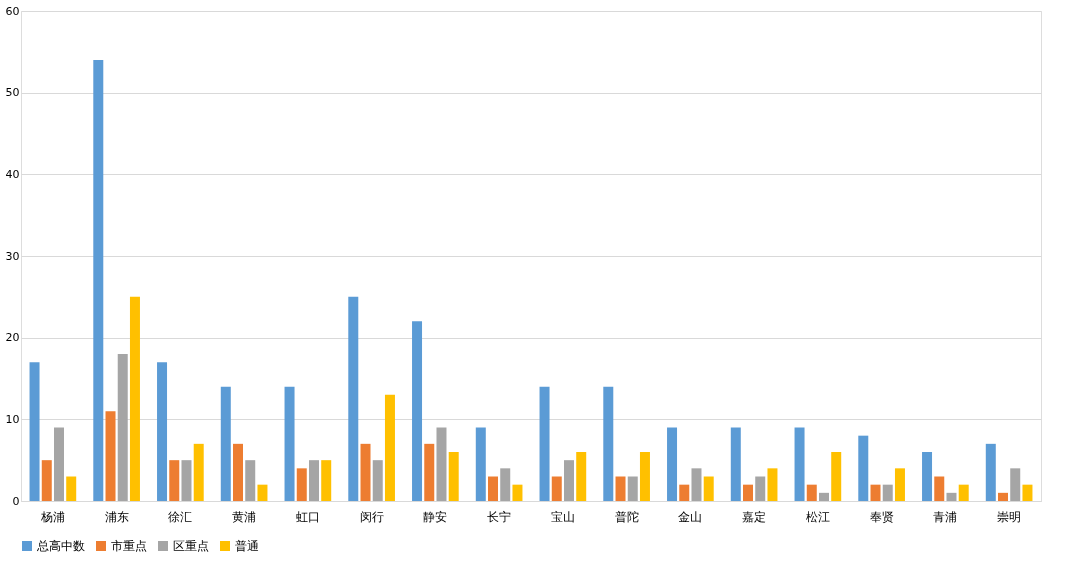 Image resolution: width=1080 pixels, height=577 pixels. I want to click on legend-label: 普通, so click(247, 546).